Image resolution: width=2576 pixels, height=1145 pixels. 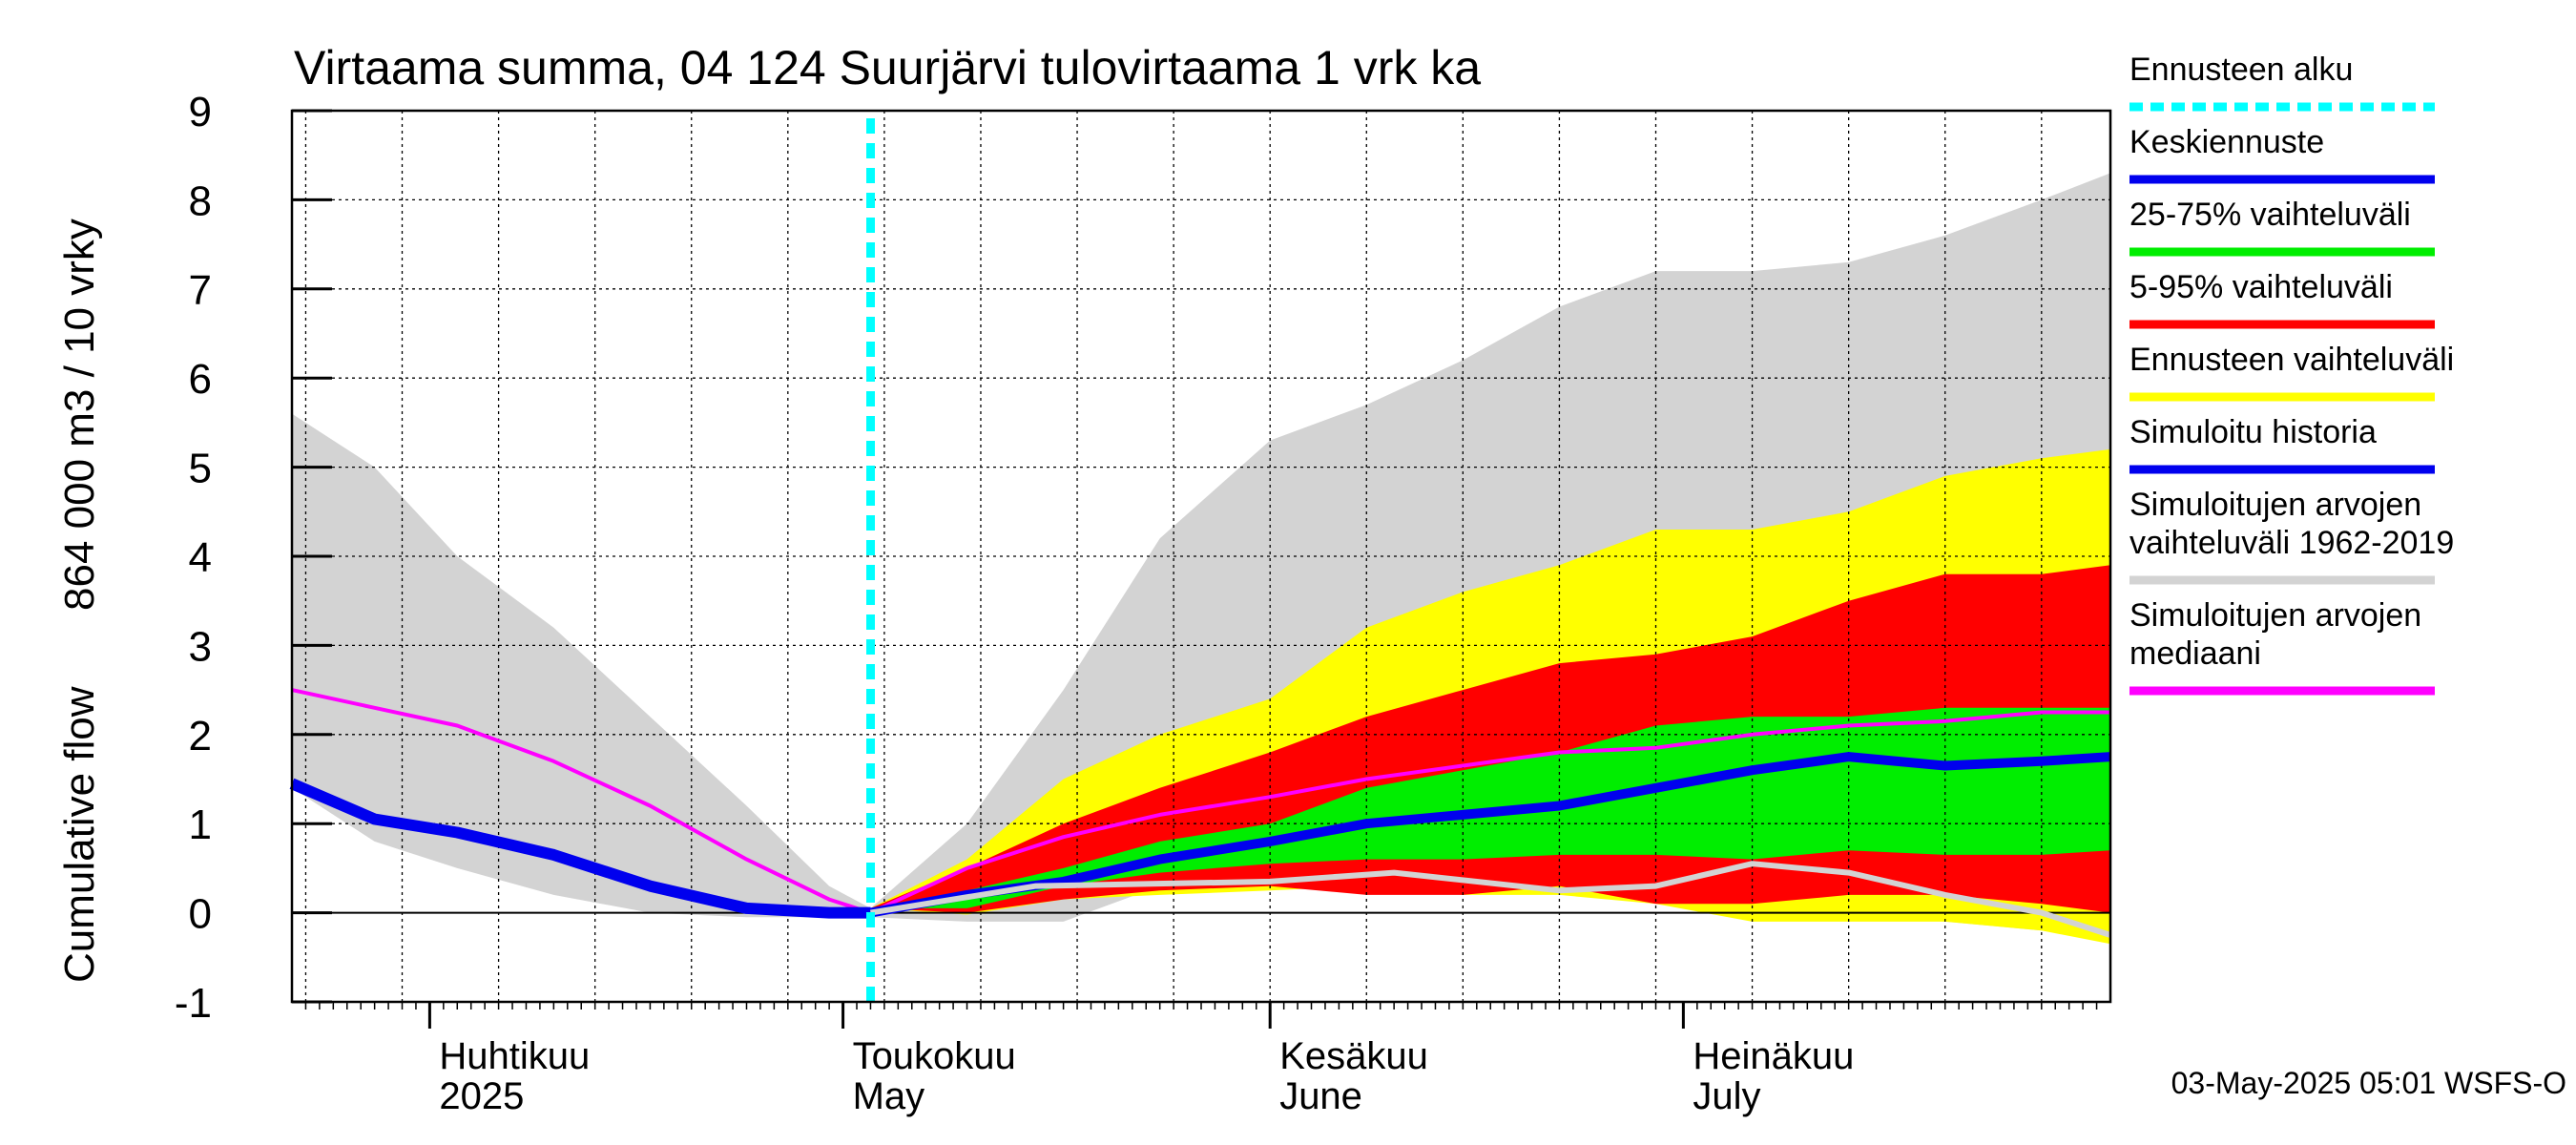 What do you see at coordinates (79, 834) in the screenshot?
I see `y-axis-label-fi: Cumulative flow` at bounding box center [79, 834].